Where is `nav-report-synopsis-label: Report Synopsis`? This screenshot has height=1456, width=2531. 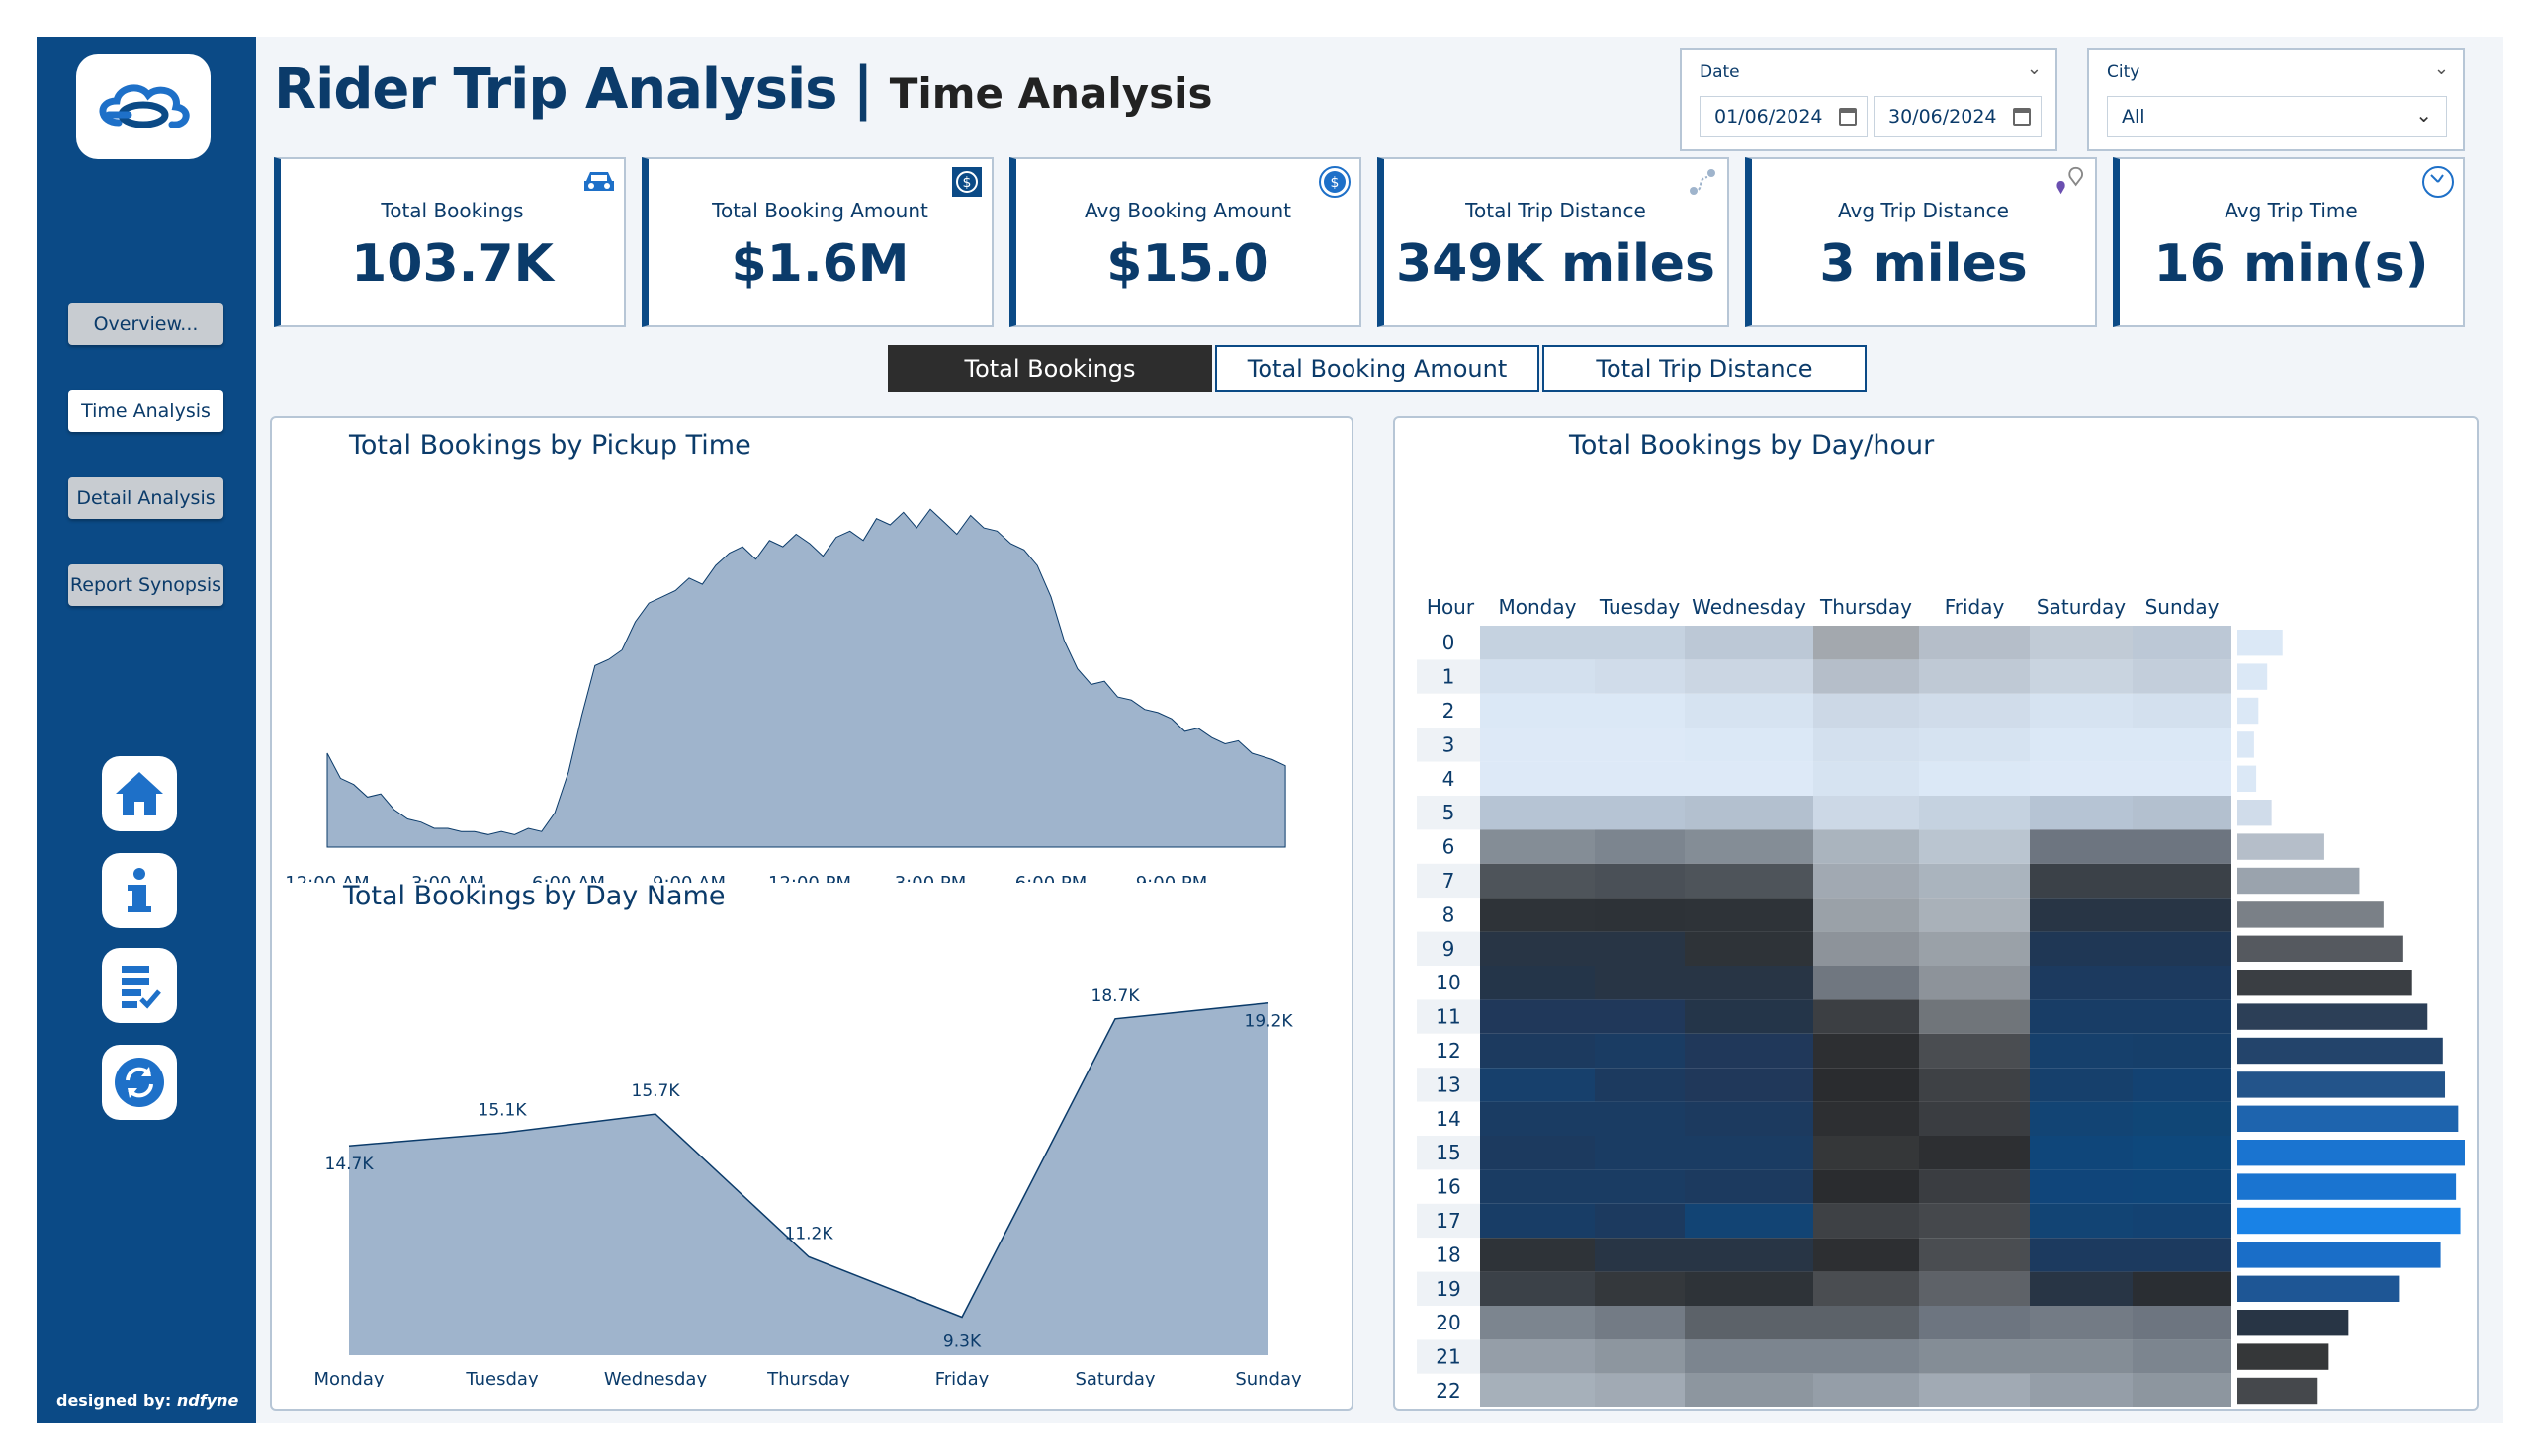 nav-report-synopsis-label: Report Synopsis is located at coordinates (145, 585).